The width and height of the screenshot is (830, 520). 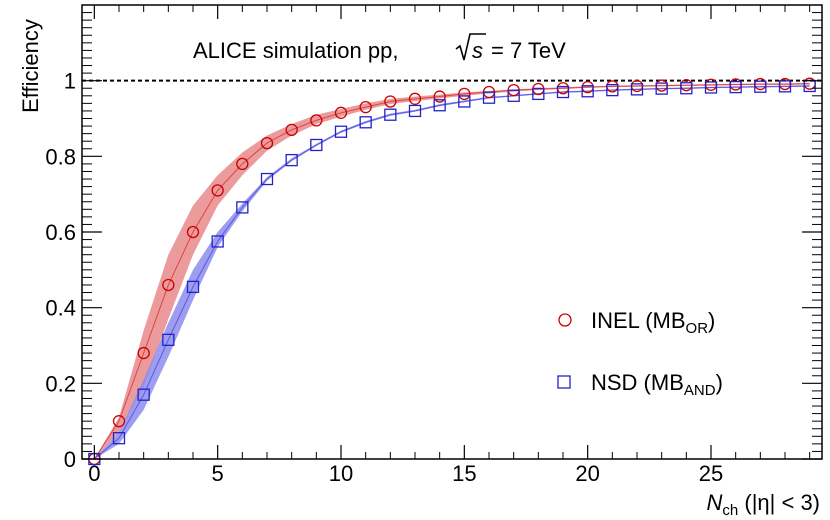 What do you see at coordinates (640, 353) in the screenshot?
I see `legend: INEL (MBOR) NSD (MBAND)` at bounding box center [640, 353].